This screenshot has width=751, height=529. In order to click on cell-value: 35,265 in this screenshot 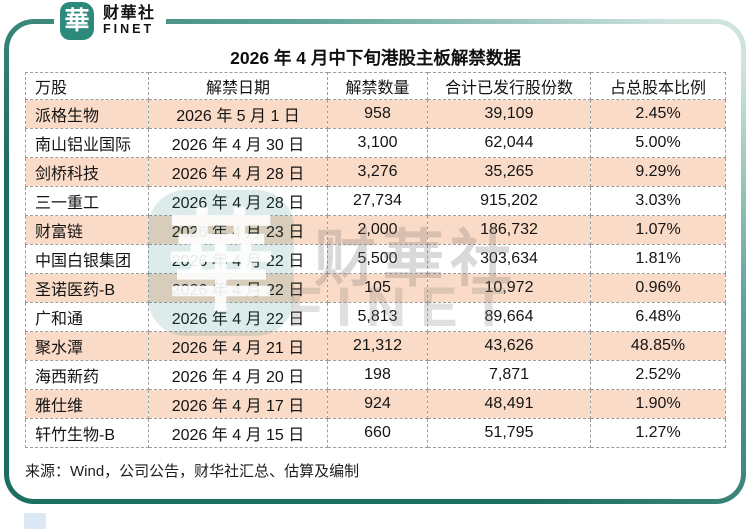, I will do `click(509, 172)`.